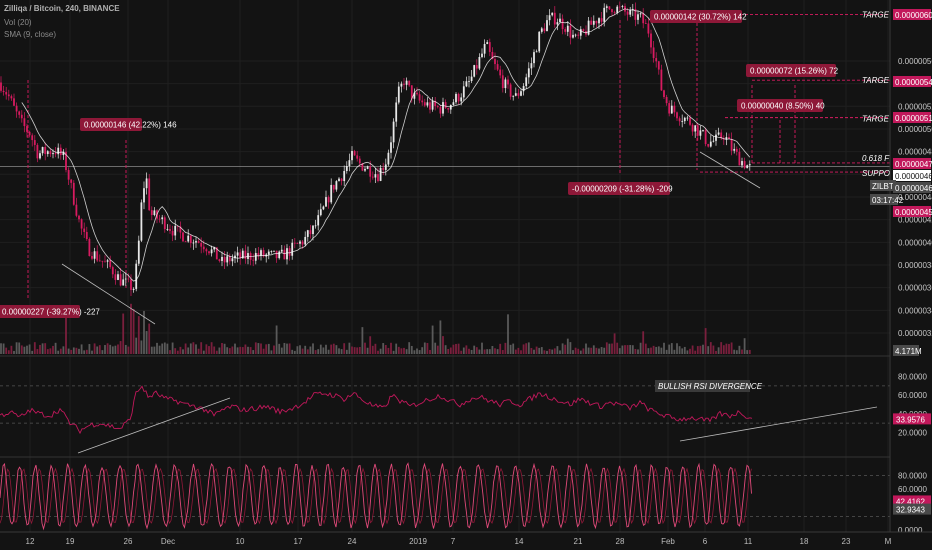 The image size is (932, 550). What do you see at coordinates (915, 242) in the screenshot?
I see `price-tick-label-8: 0.00000400` at bounding box center [915, 242].